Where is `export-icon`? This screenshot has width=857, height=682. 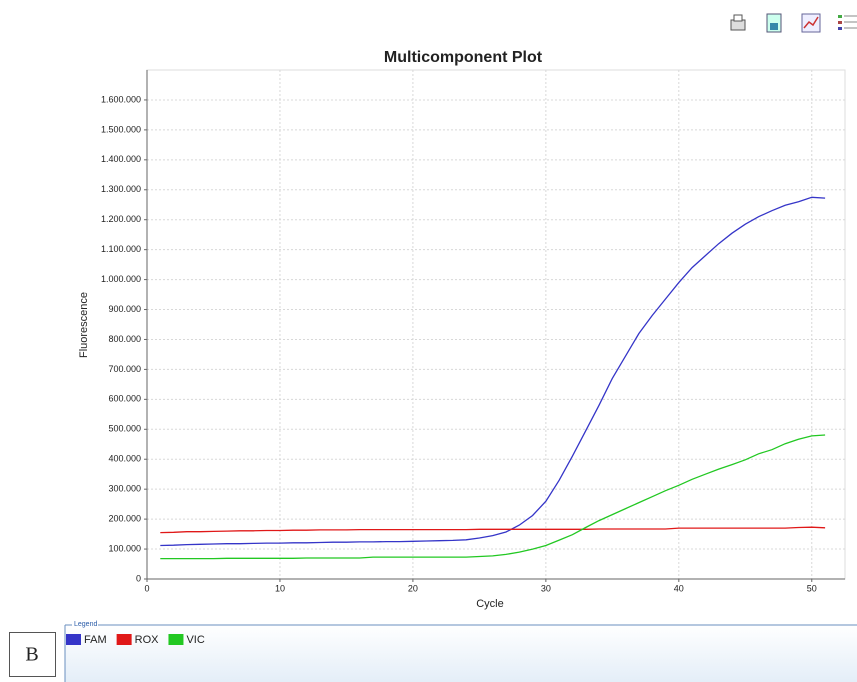 export-icon is located at coordinates (774, 23).